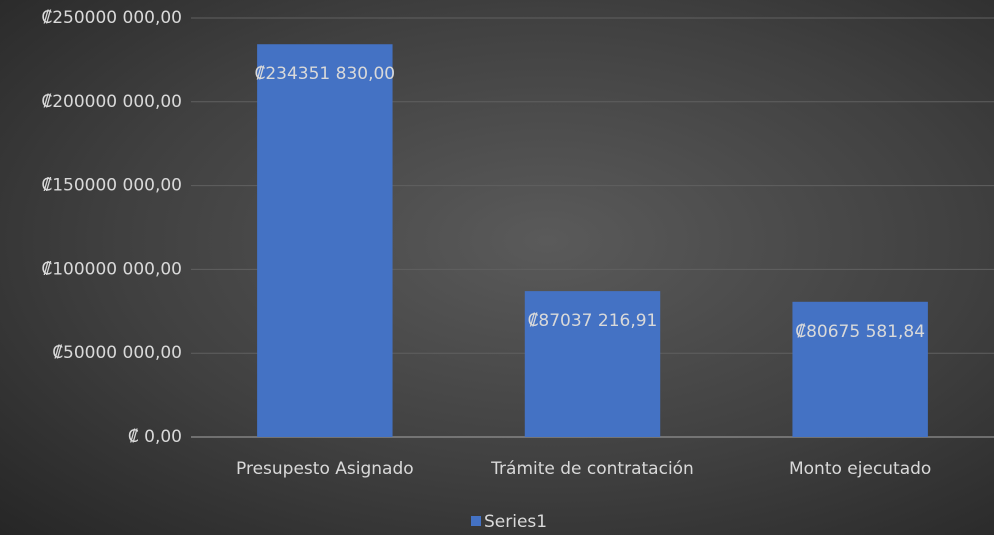 The height and width of the screenshot is (535, 994). What do you see at coordinates (325, 469) in the screenshot?
I see `x-tick-label: Presupesto Asignado` at bounding box center [325, 469].